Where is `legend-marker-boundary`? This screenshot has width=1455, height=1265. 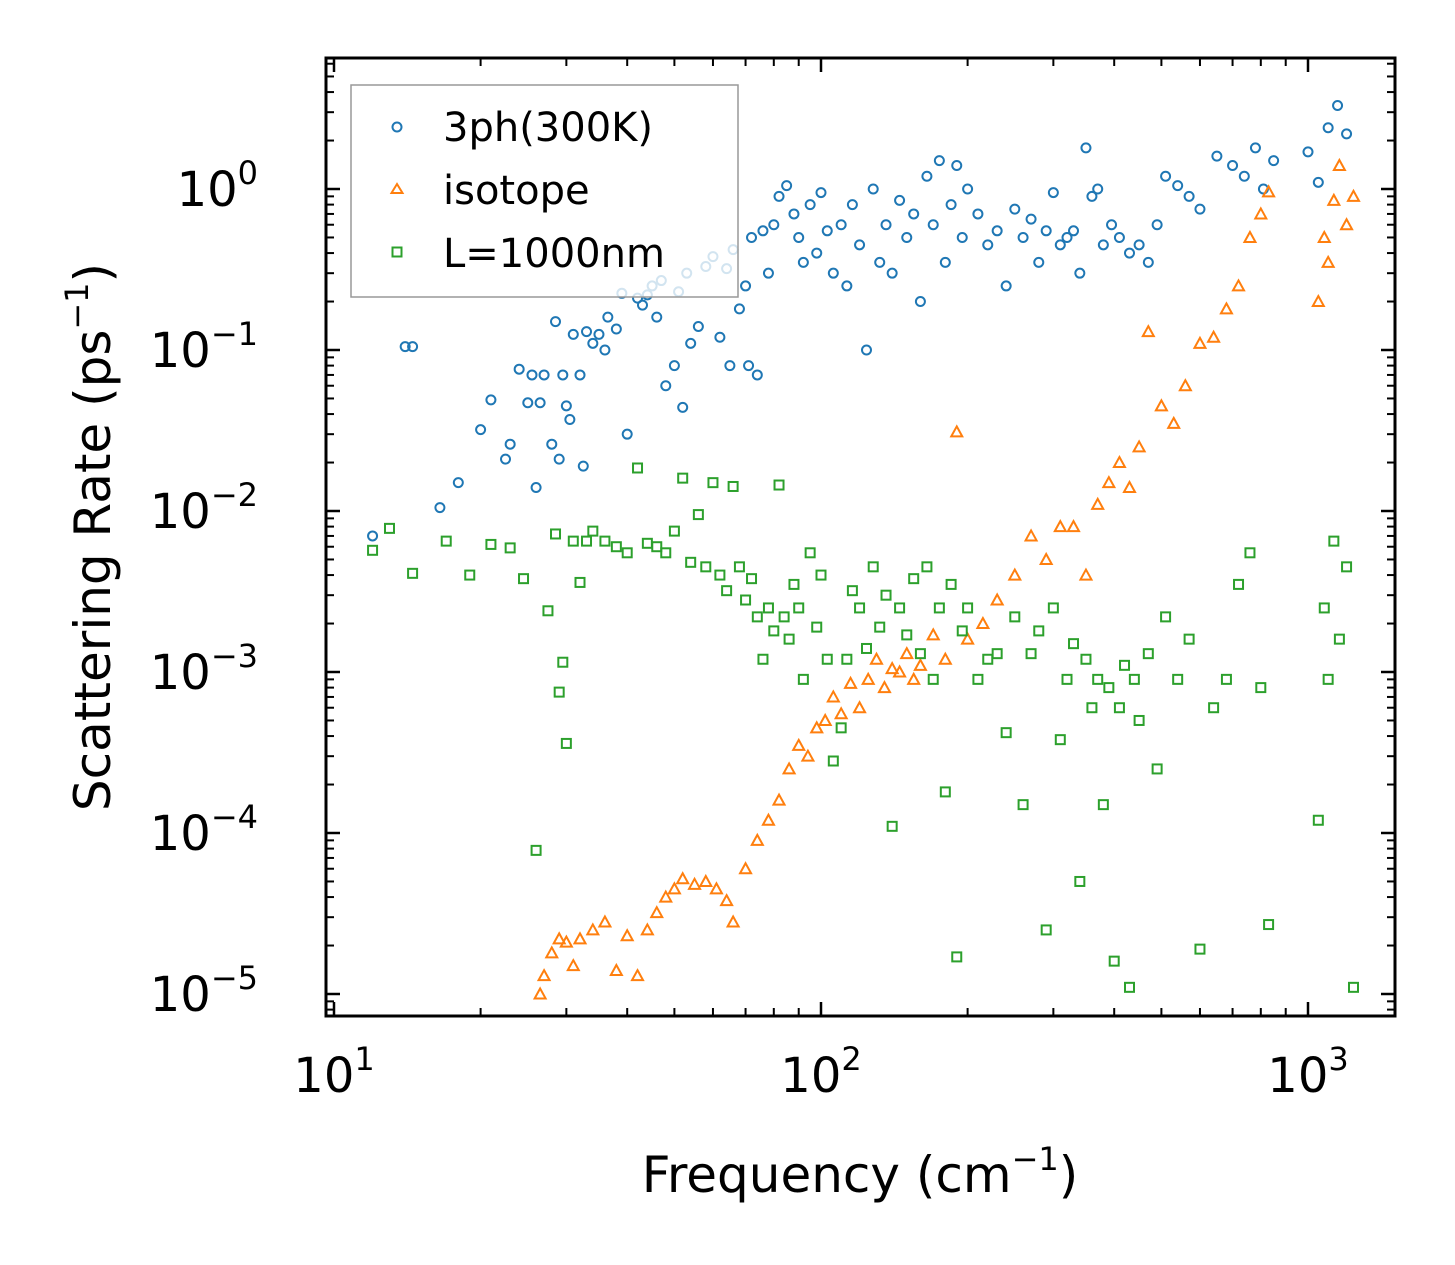
legend-marker-boundary is located at coordinates (397, 252).